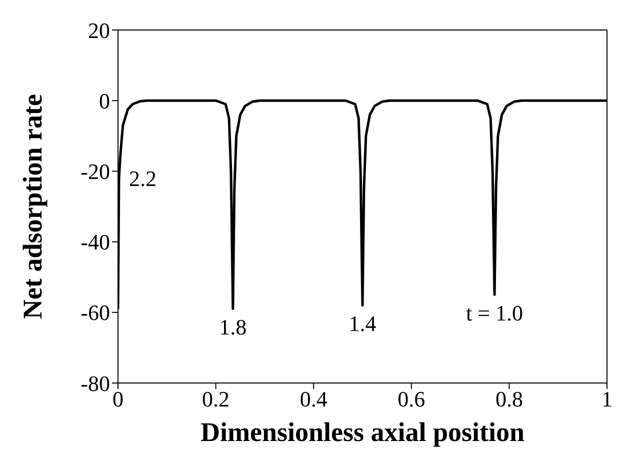 This screenshot has width=618, height=449. I want to click on y-tick-label: -60, so click(95, 313).